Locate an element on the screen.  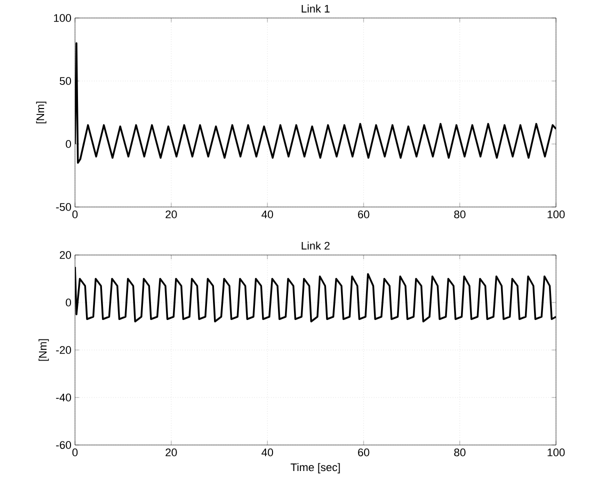
x-axis-title: Time [sec] is located at coordinates (315, 468).